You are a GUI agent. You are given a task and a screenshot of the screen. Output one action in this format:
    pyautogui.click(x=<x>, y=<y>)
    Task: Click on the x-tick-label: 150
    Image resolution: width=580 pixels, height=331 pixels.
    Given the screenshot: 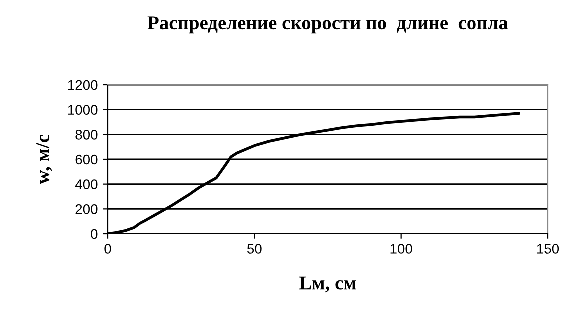 What is the action you would take?
    pyautogui.click(x=548, y=249)
    